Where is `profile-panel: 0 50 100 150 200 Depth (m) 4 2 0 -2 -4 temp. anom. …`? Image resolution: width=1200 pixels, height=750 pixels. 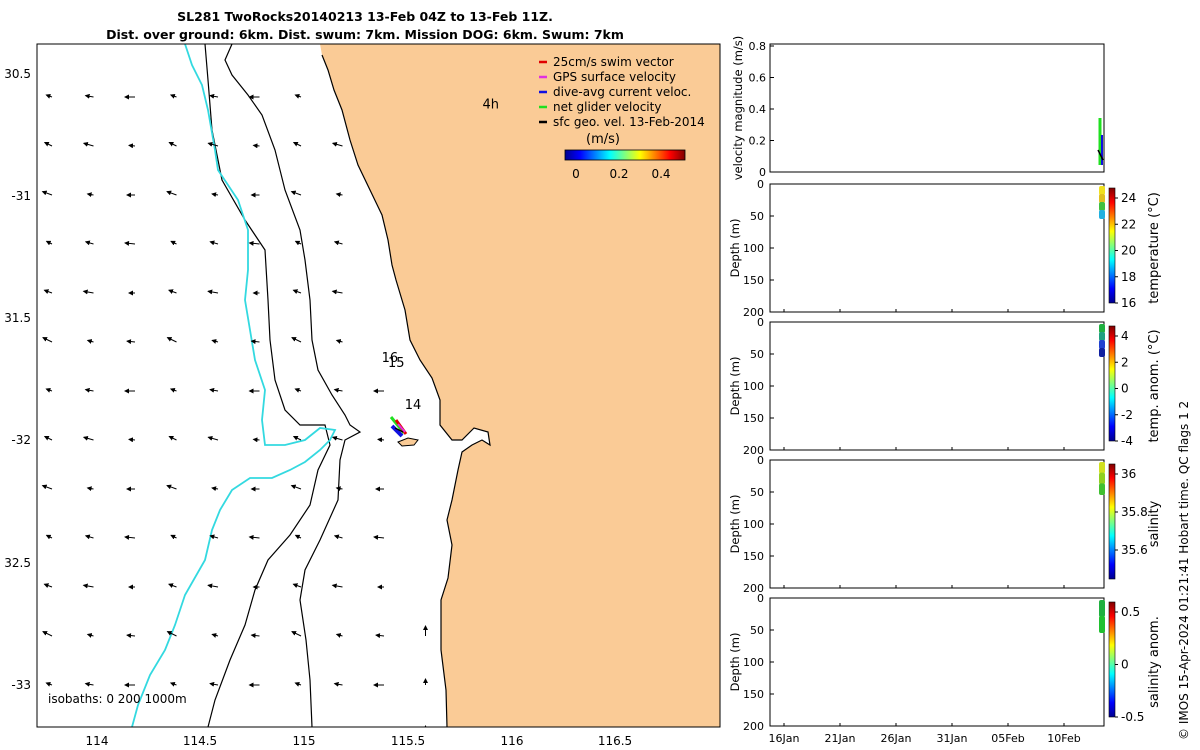
profile-panel: 0 50 100 150 200 Depth (m) 4 2 0 -2 -4 temp. anom. … is located at coordinates (945, 386).